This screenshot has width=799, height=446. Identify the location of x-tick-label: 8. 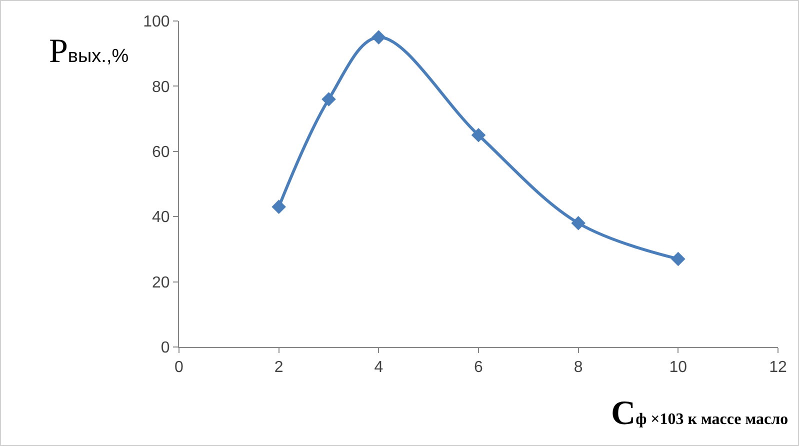
(578, 367).